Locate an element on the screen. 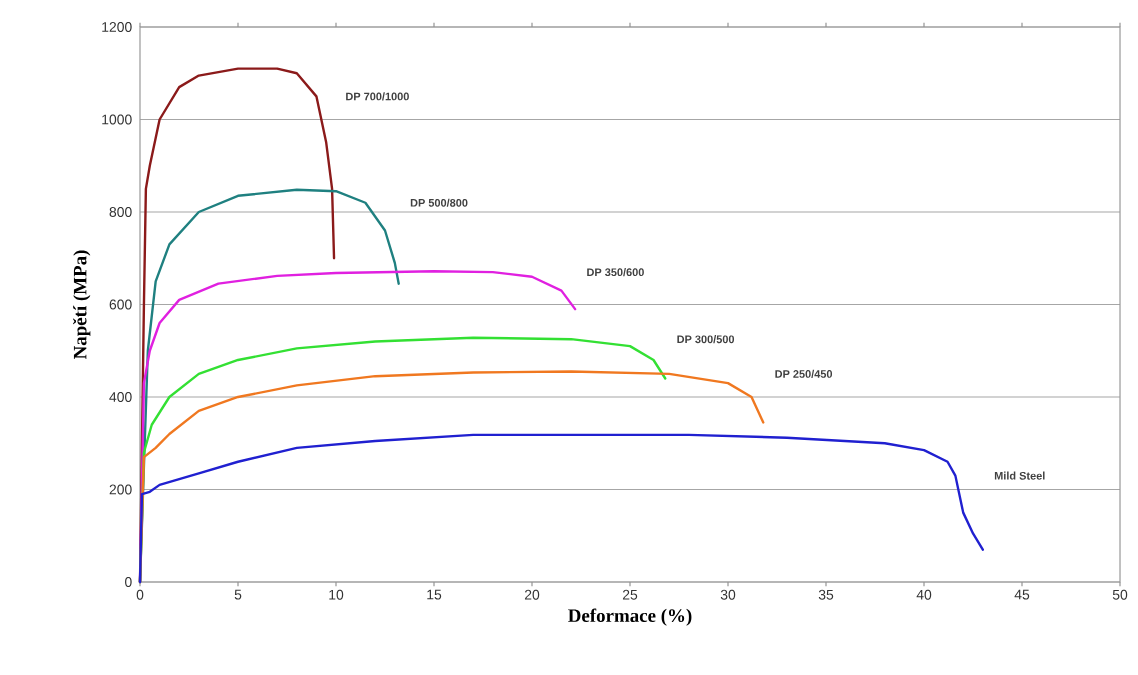 The height and width of the screenshot is (675, 1138). x-tick-label: 0 is located at coordinates (140, 594).